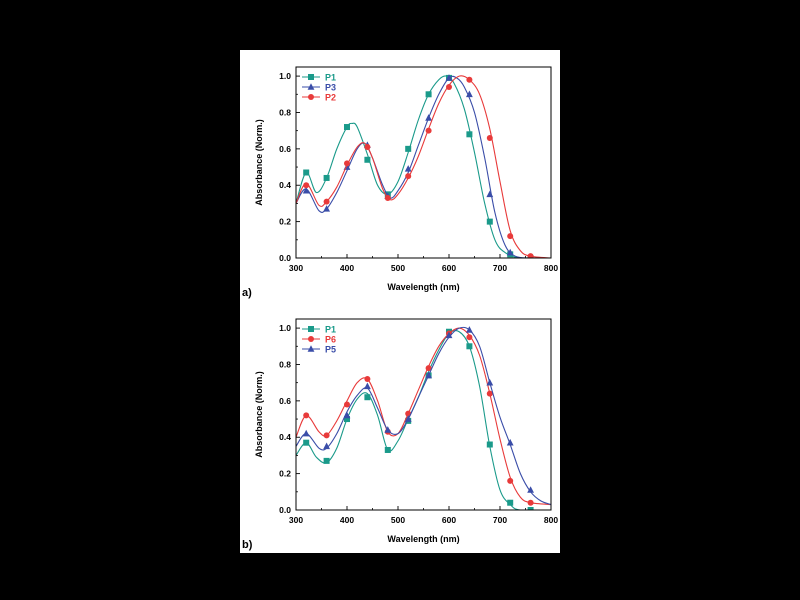 The image size is (800, 600). I want to click on panel-label: b), so click(247, 545).